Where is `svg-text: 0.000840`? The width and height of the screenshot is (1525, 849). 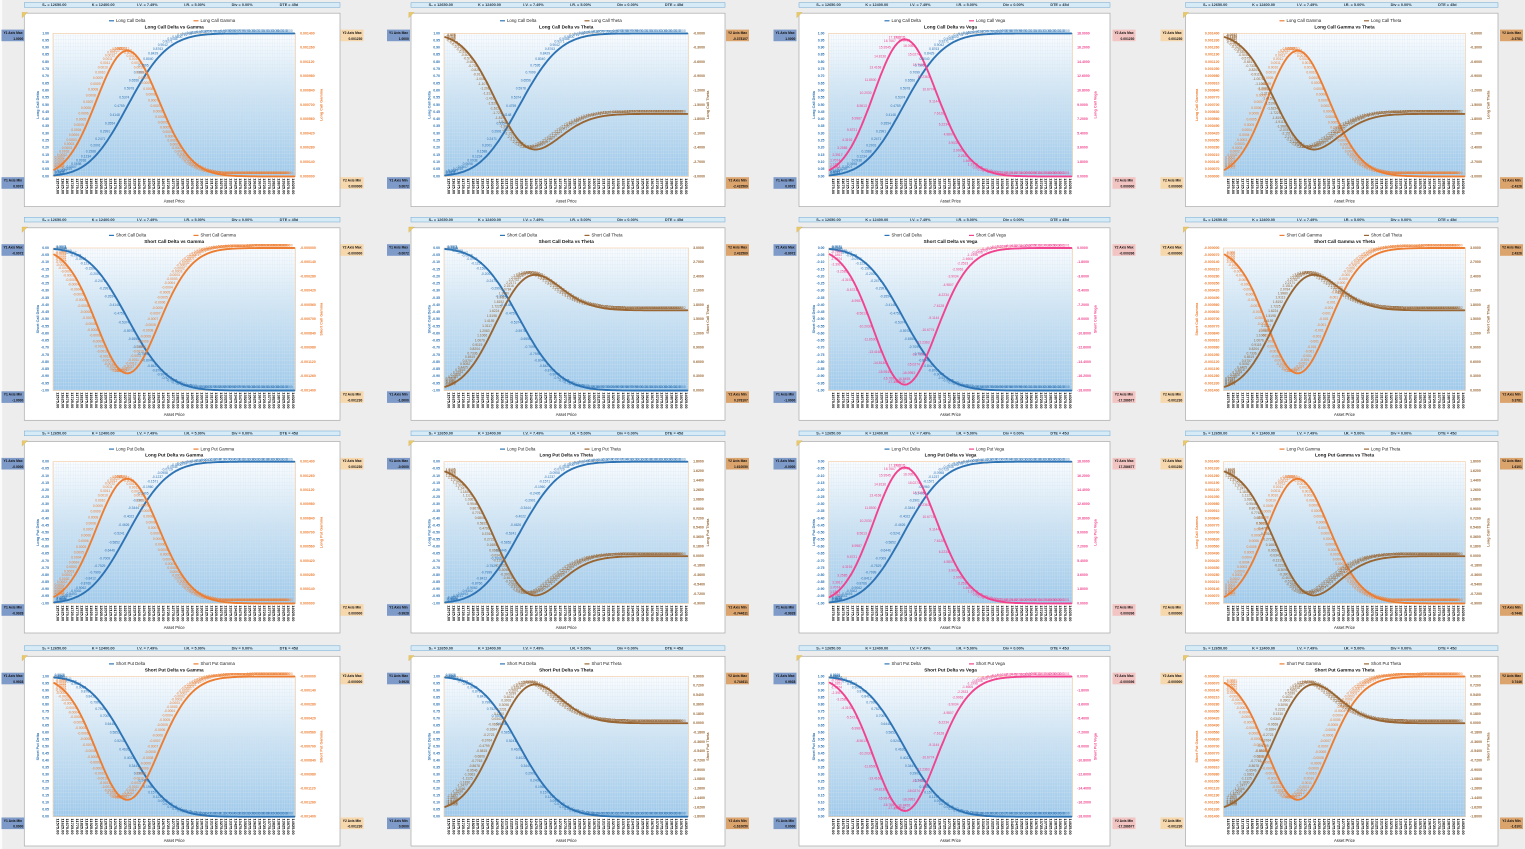 svg-text: 0.000840 is located at coordinates (307, 91).